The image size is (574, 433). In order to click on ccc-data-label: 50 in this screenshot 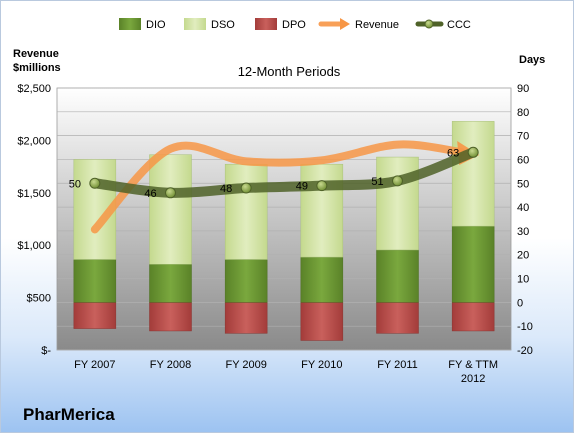, I will do `click(75, 184)`.